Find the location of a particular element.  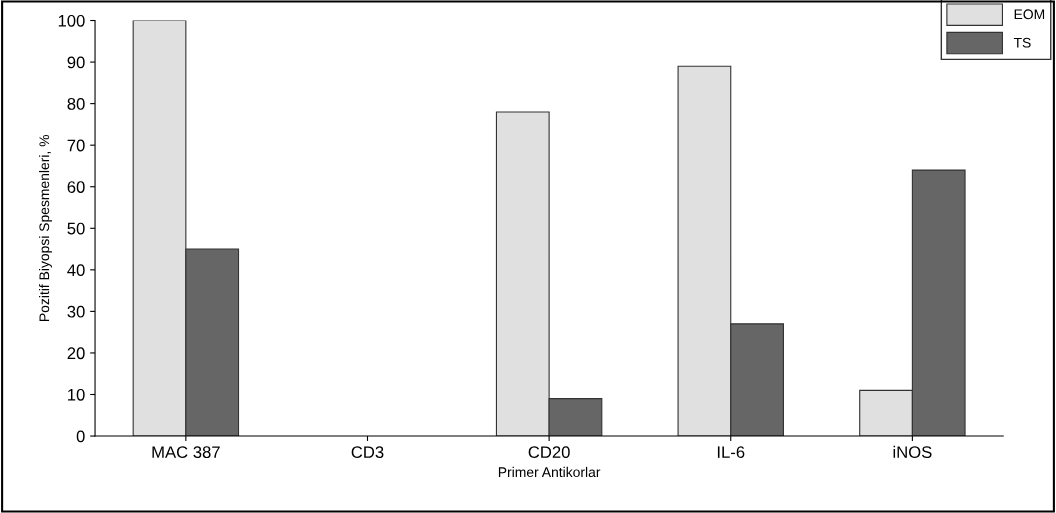

y-tick-label: 90 is located at coordinates (76, 62).